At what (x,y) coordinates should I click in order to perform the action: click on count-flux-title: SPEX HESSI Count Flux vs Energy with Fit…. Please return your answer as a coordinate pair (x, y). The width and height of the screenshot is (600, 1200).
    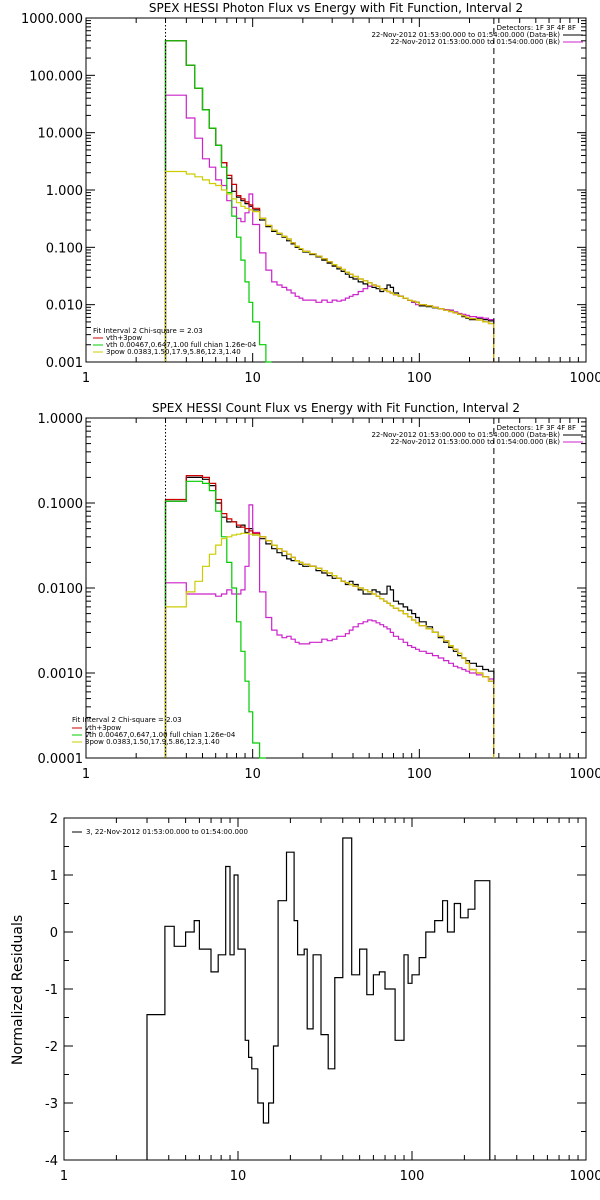
    Looking at the image, I should click on (336, 408).